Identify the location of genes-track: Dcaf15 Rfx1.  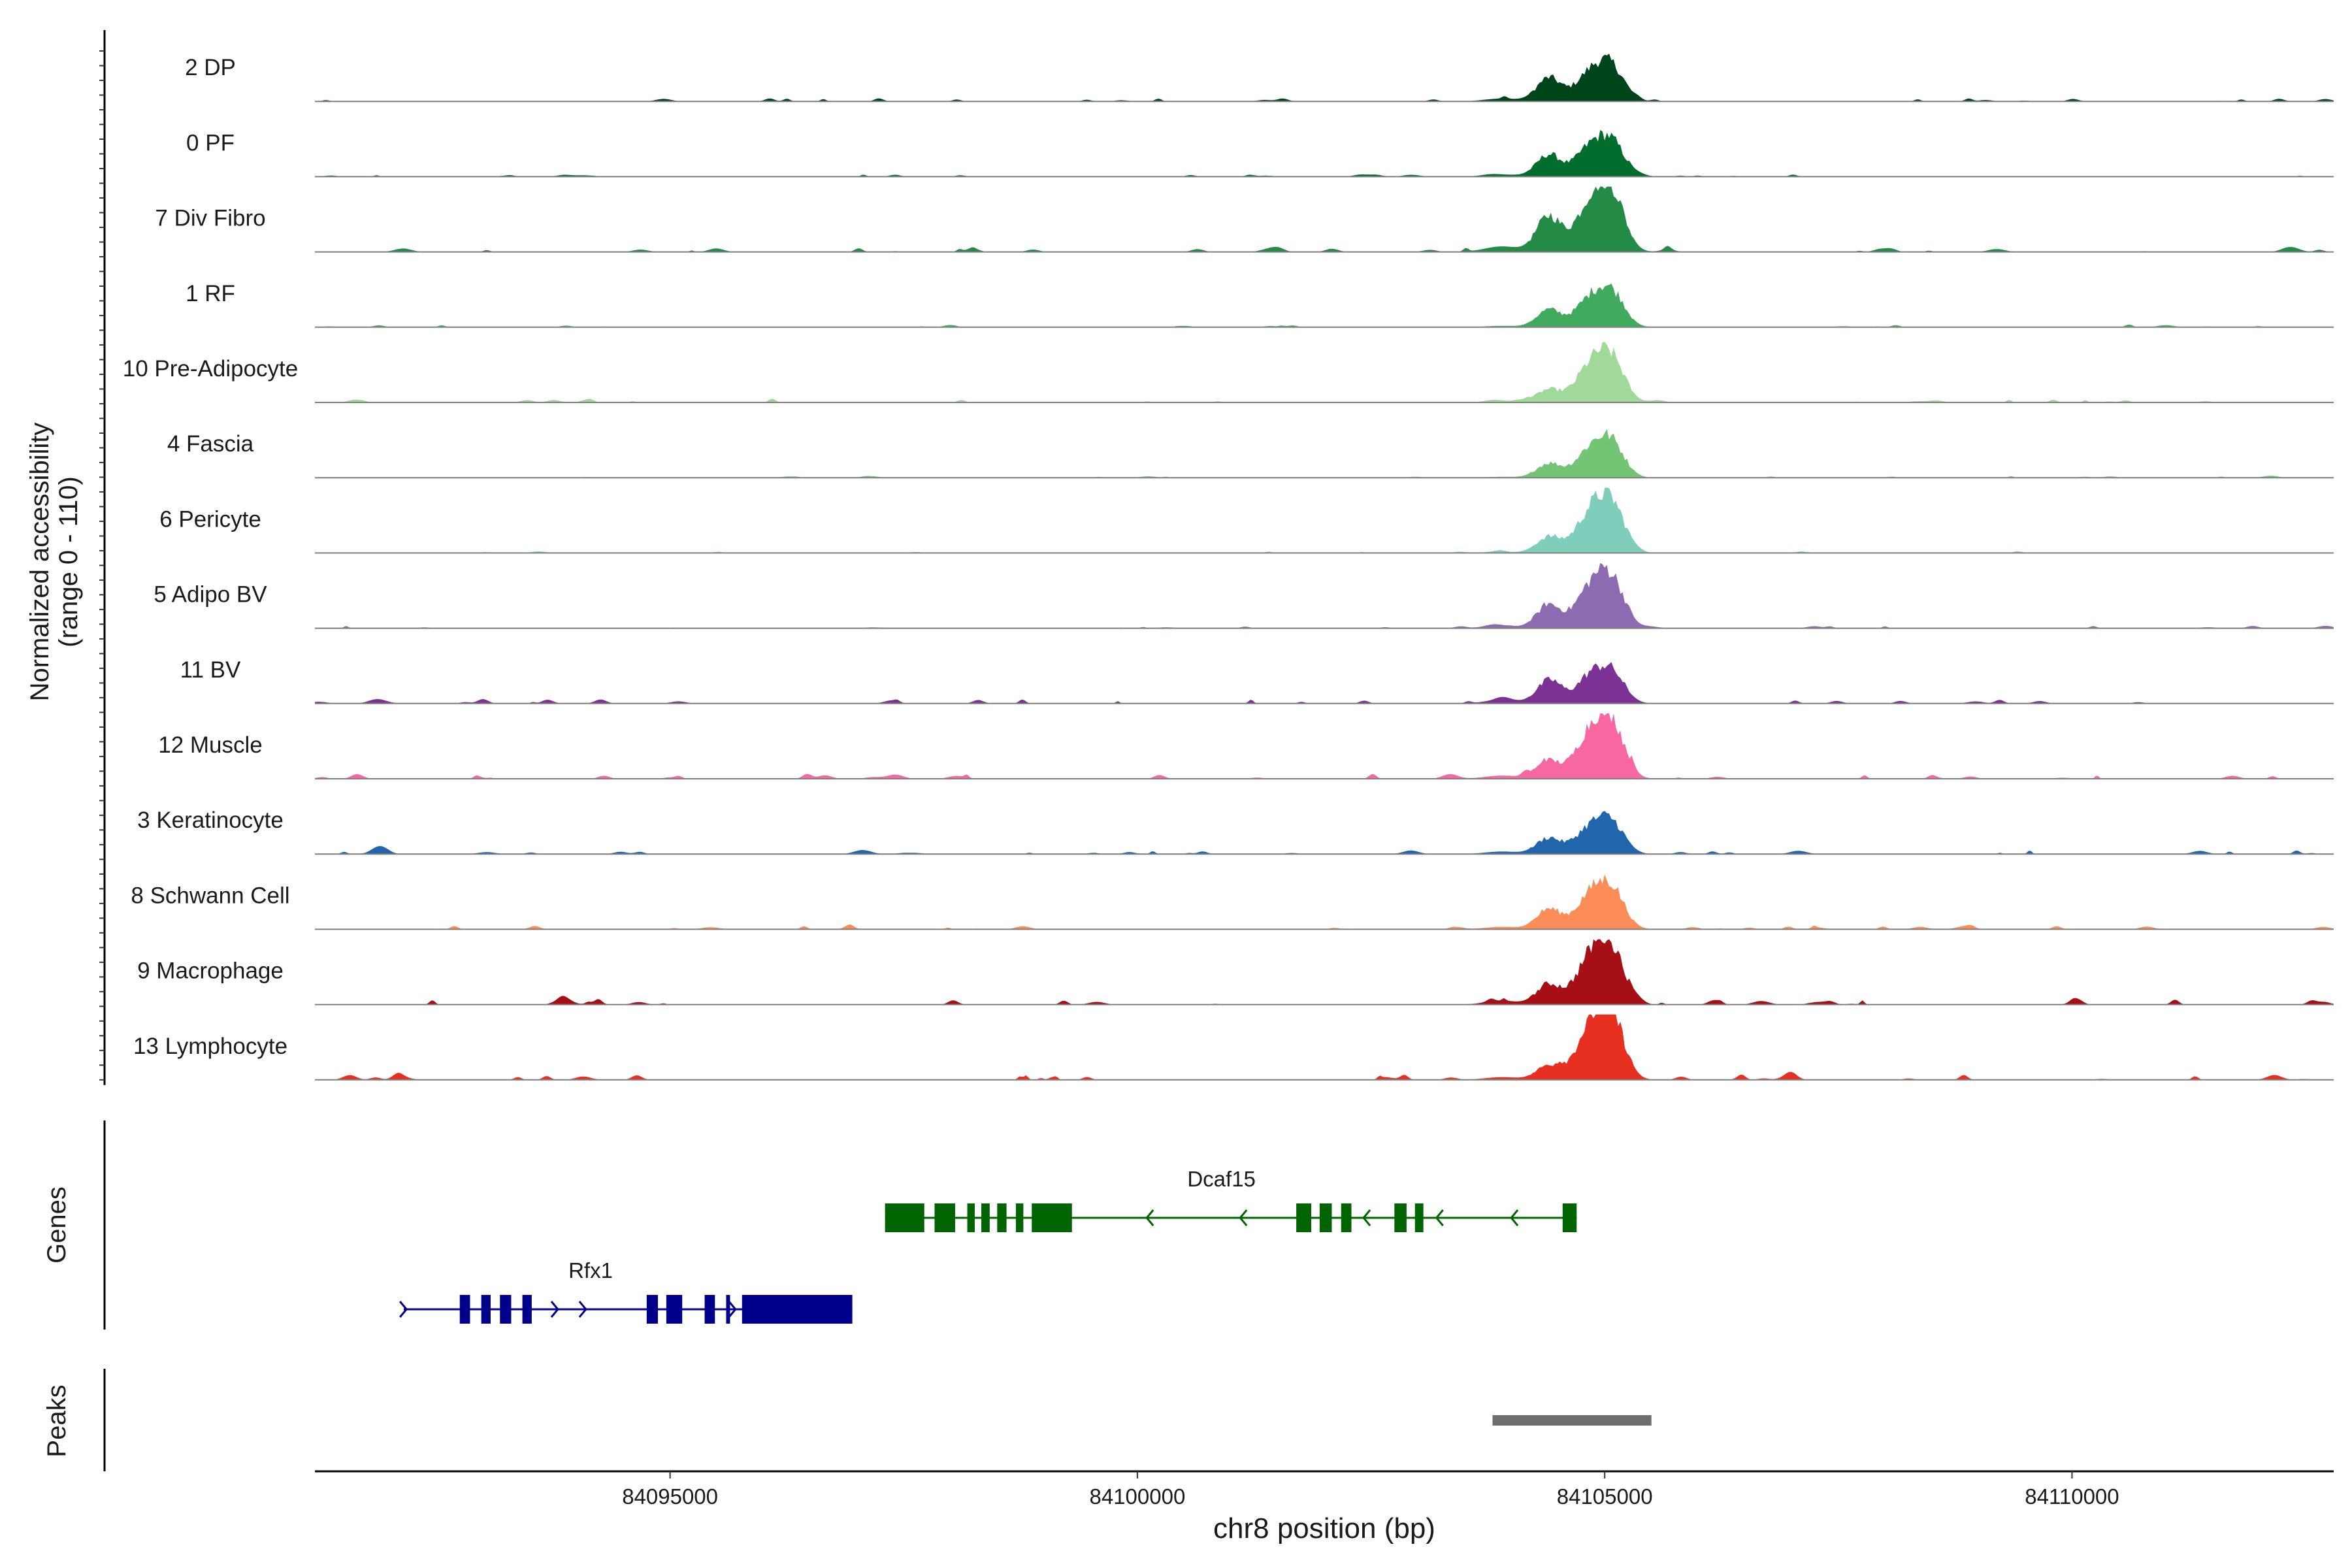
(988, 1245).